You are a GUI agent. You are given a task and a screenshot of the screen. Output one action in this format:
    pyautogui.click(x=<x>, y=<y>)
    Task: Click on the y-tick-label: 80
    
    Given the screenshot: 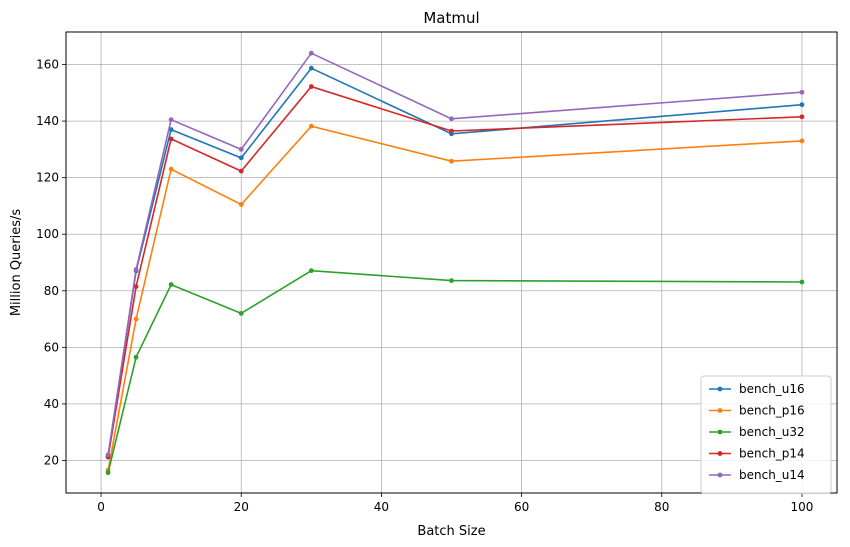 What is the action you would take?
    pyautogui.click(x=51, y=291)
    